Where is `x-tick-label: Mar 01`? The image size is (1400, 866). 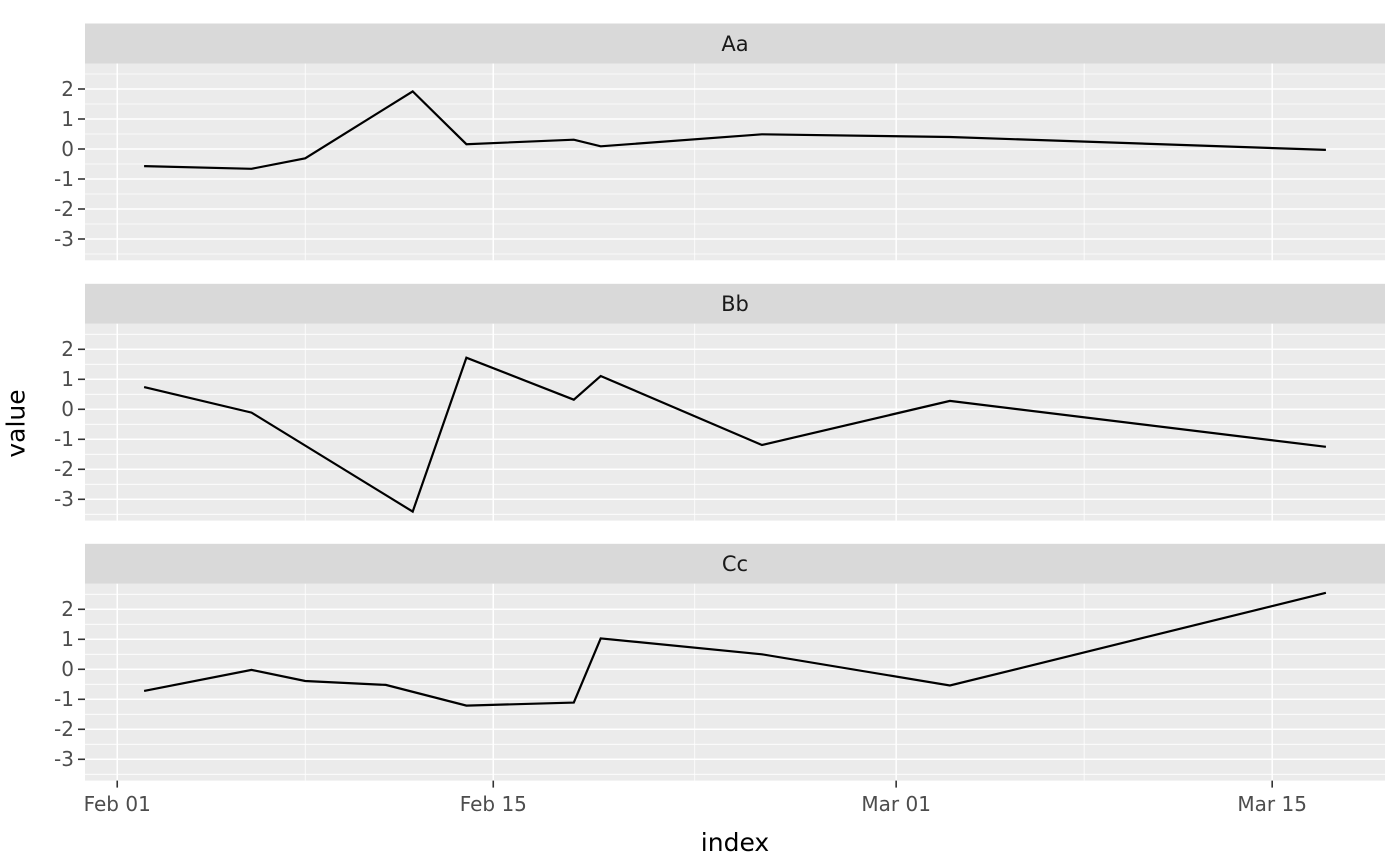
x-tick-label: Mar 01 is located at coordinates (896, 804).